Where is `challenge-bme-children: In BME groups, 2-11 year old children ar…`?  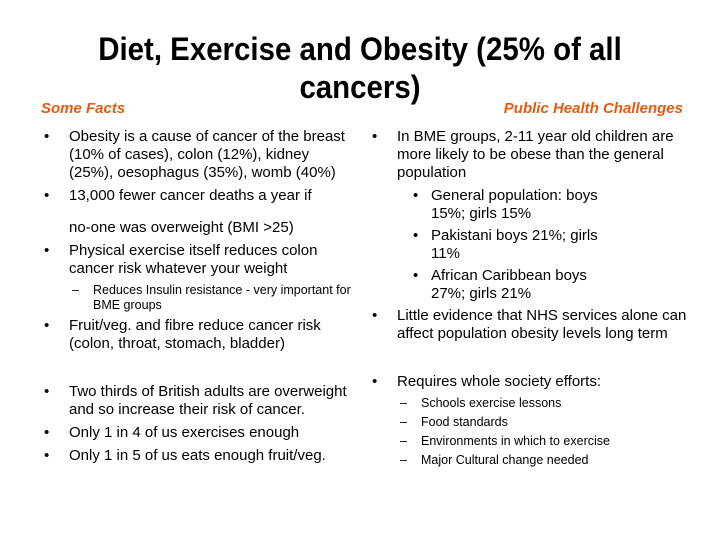 challenge-bme-children: In BME groups, 2-11 year old children ar… is located at coordinates (529, 155).